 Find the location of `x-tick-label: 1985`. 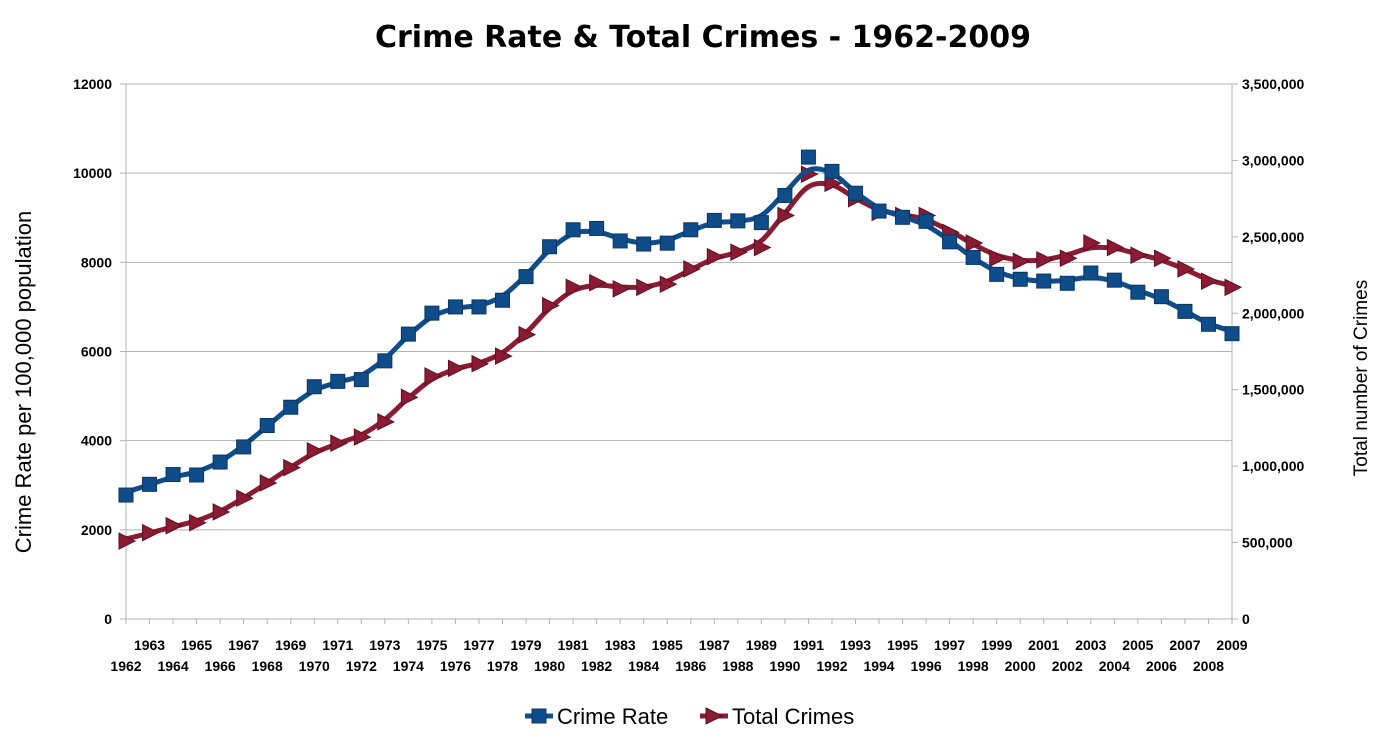

x-tick-label: 1985 is located at coordinates (667, 645).